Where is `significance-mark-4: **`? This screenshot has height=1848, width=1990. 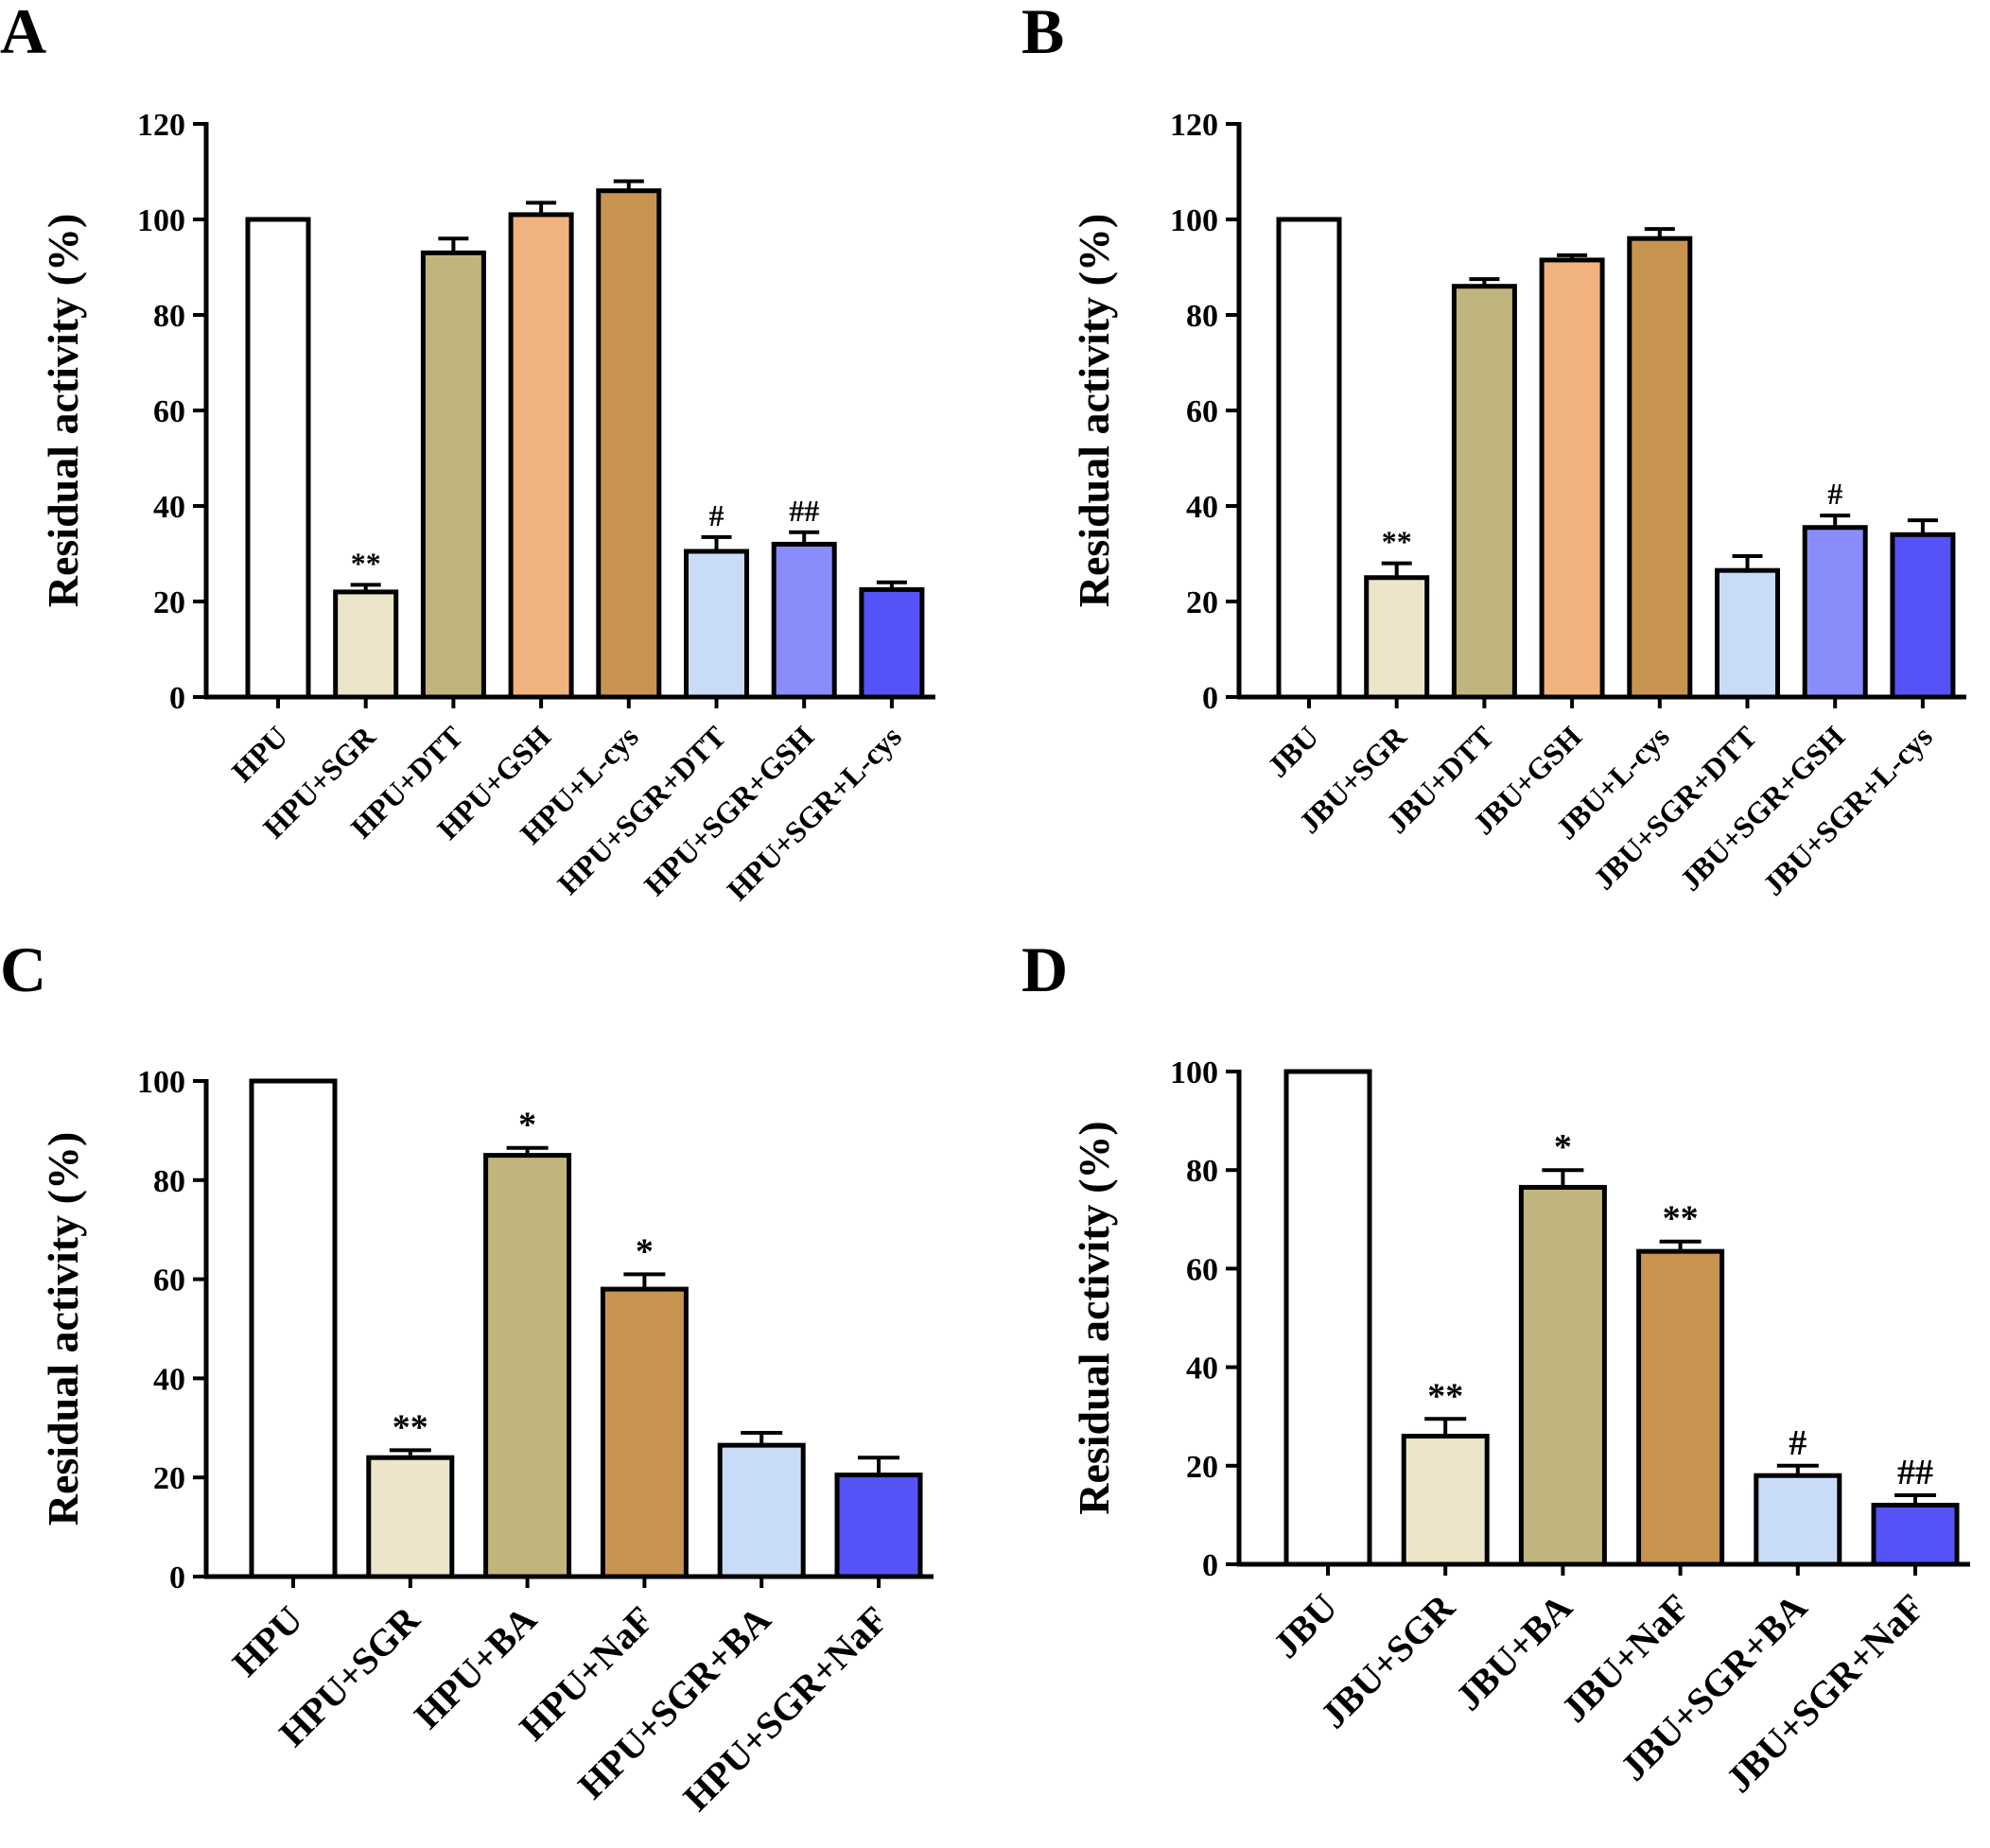 significance-mark-4: ** is located at coordinates (1681, 1219).